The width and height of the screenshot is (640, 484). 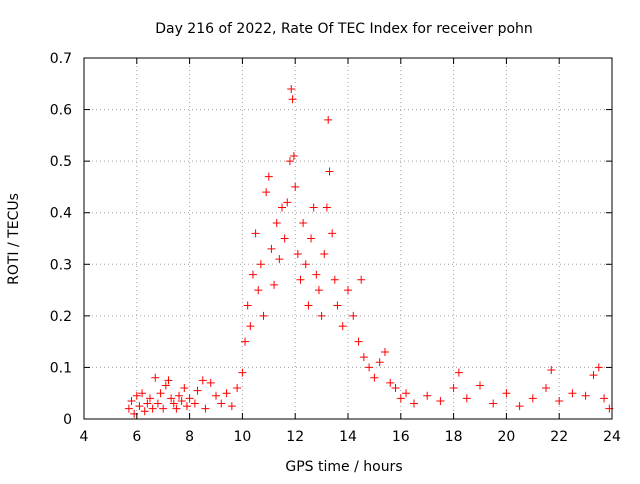 I want to click on x-tick-label: 10, so click(x=242, y=437).